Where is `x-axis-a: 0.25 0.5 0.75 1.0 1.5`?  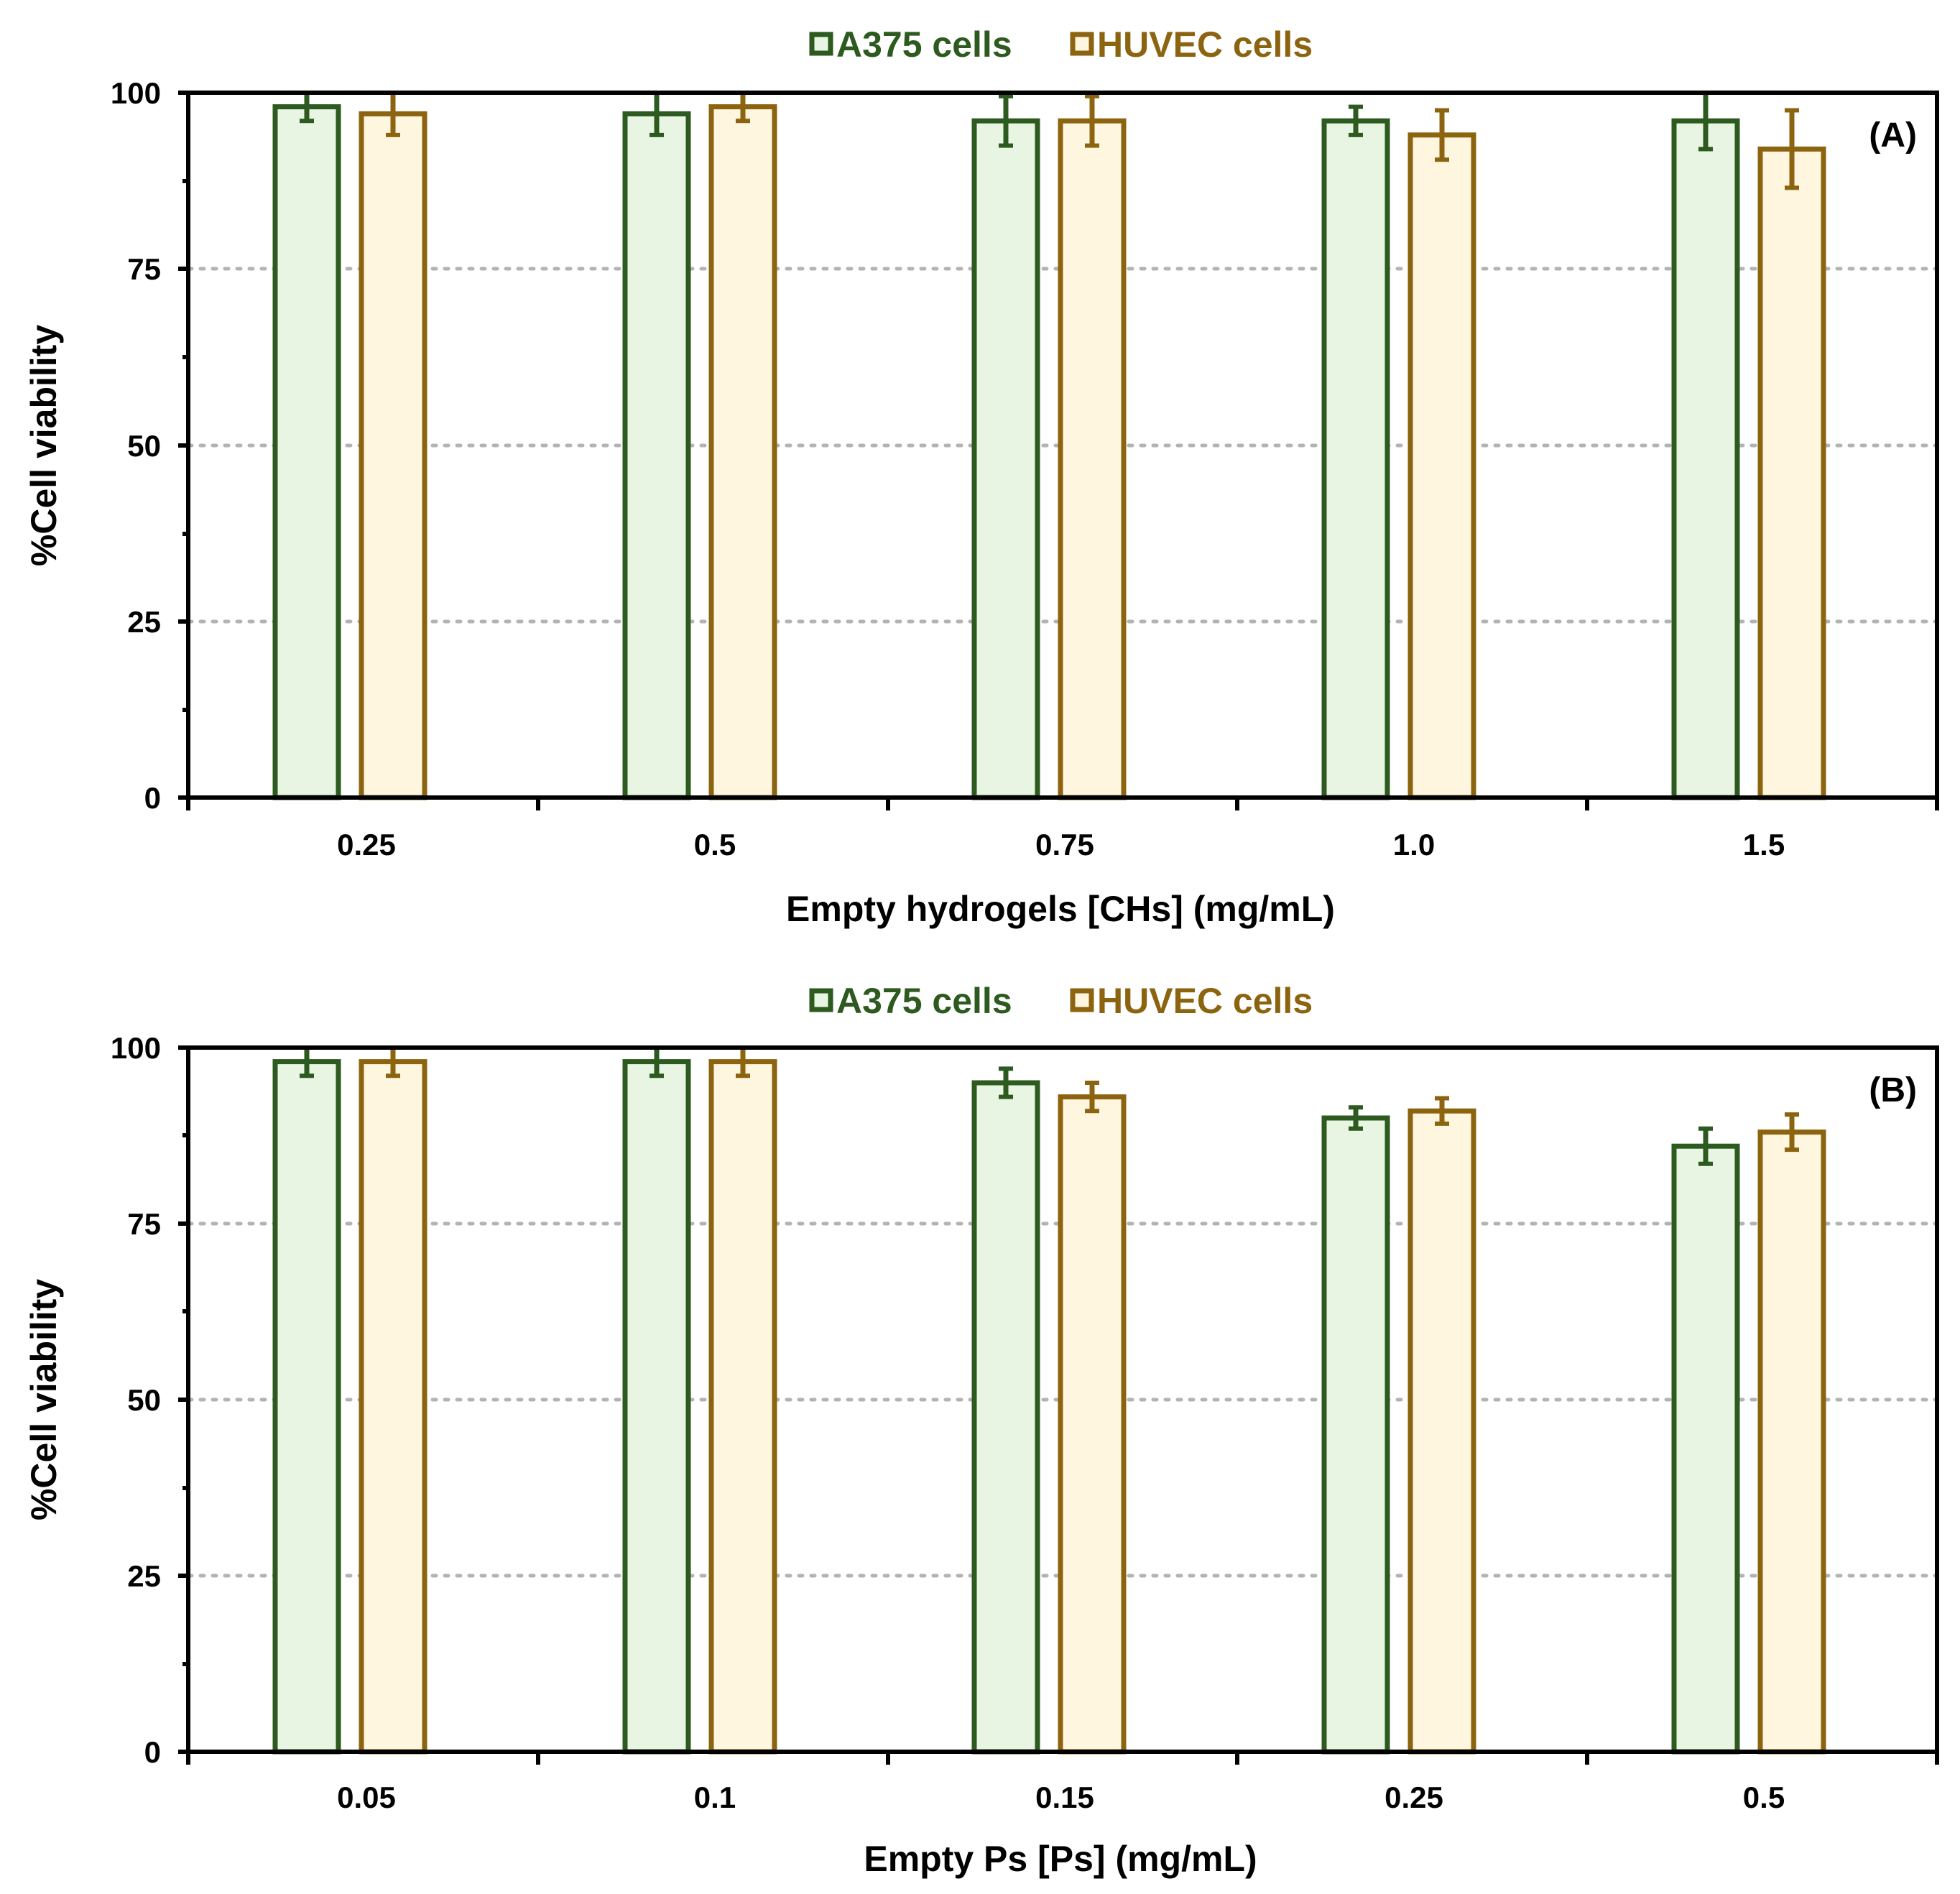 x-axis-a: 0.25 0.5 0.75 1.0 1.5 is located at coordinates (1062, 829).